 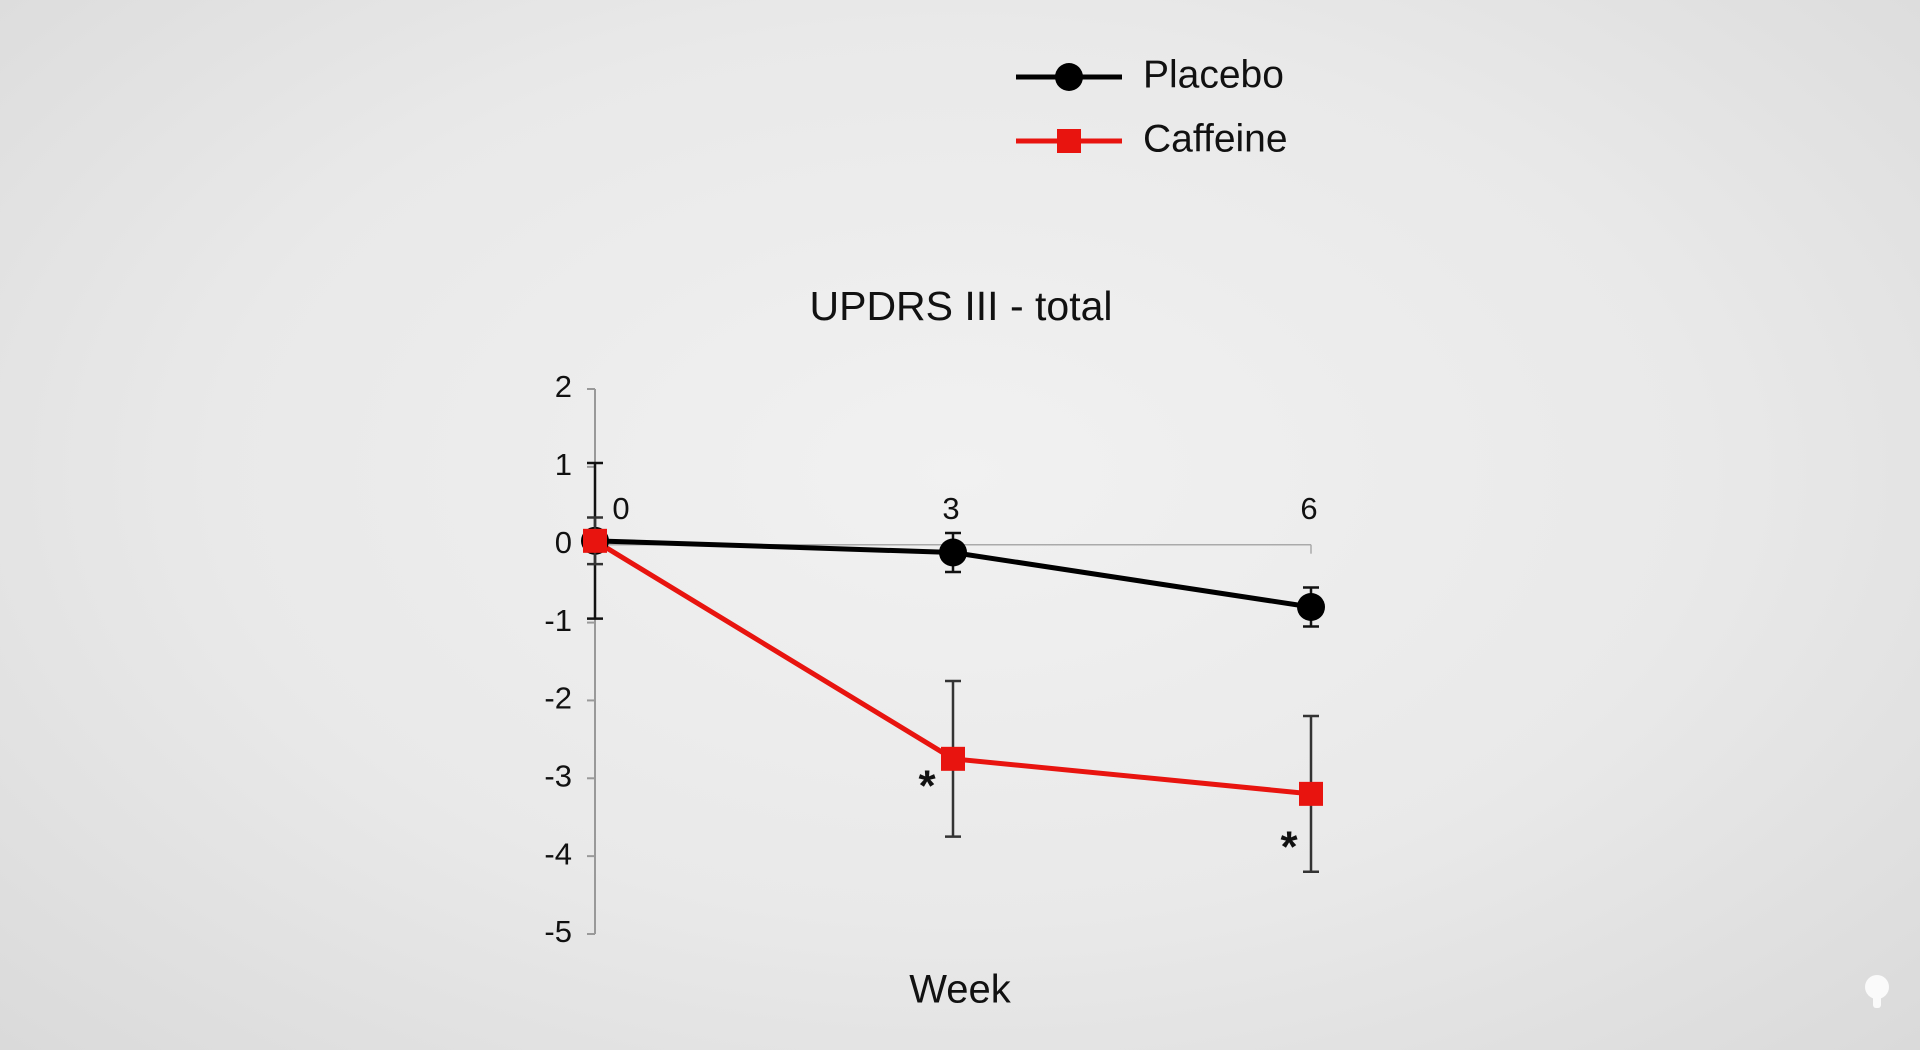 I want to click on x-tick-label: 0, so click(x=620, y=508).